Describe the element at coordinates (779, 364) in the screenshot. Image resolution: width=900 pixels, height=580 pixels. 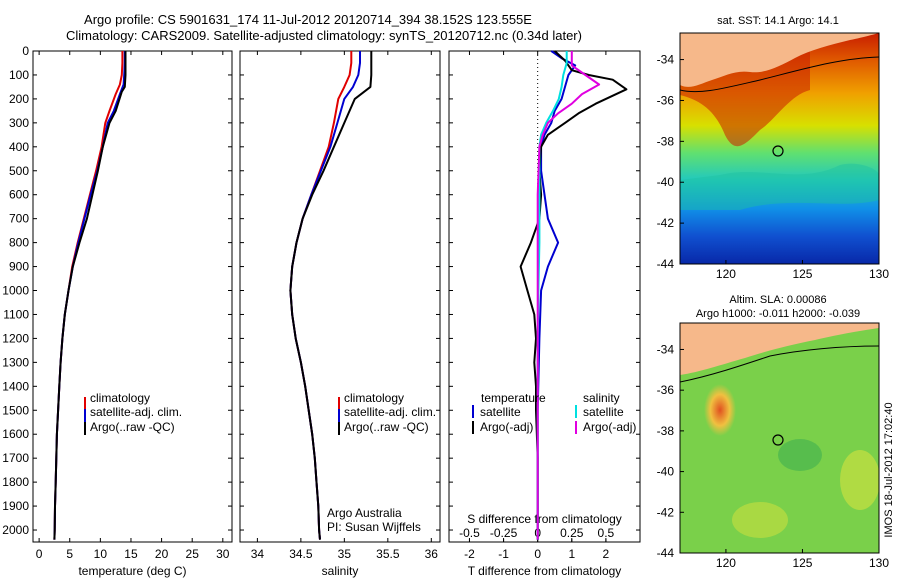
I see `sla-contour` at that location.